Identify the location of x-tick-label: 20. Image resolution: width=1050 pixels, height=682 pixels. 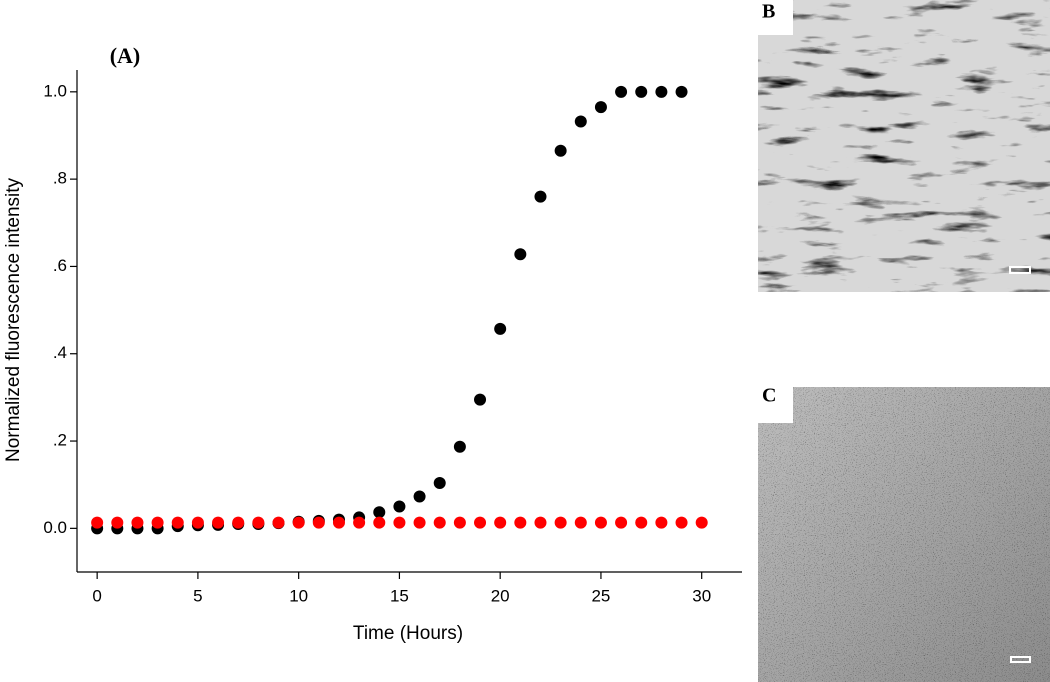
(500, 595).